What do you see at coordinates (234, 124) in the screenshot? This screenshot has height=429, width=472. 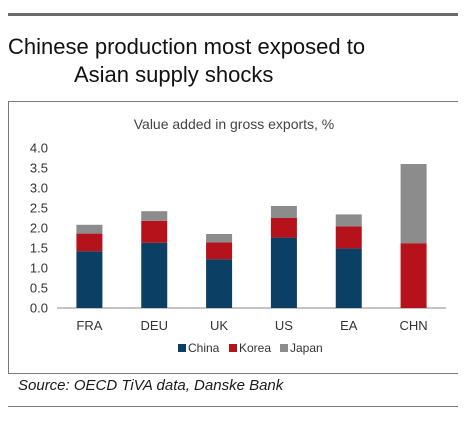 I see `chart-subtitle: Value added in gross exports, %` at bounding box center [234, 124].